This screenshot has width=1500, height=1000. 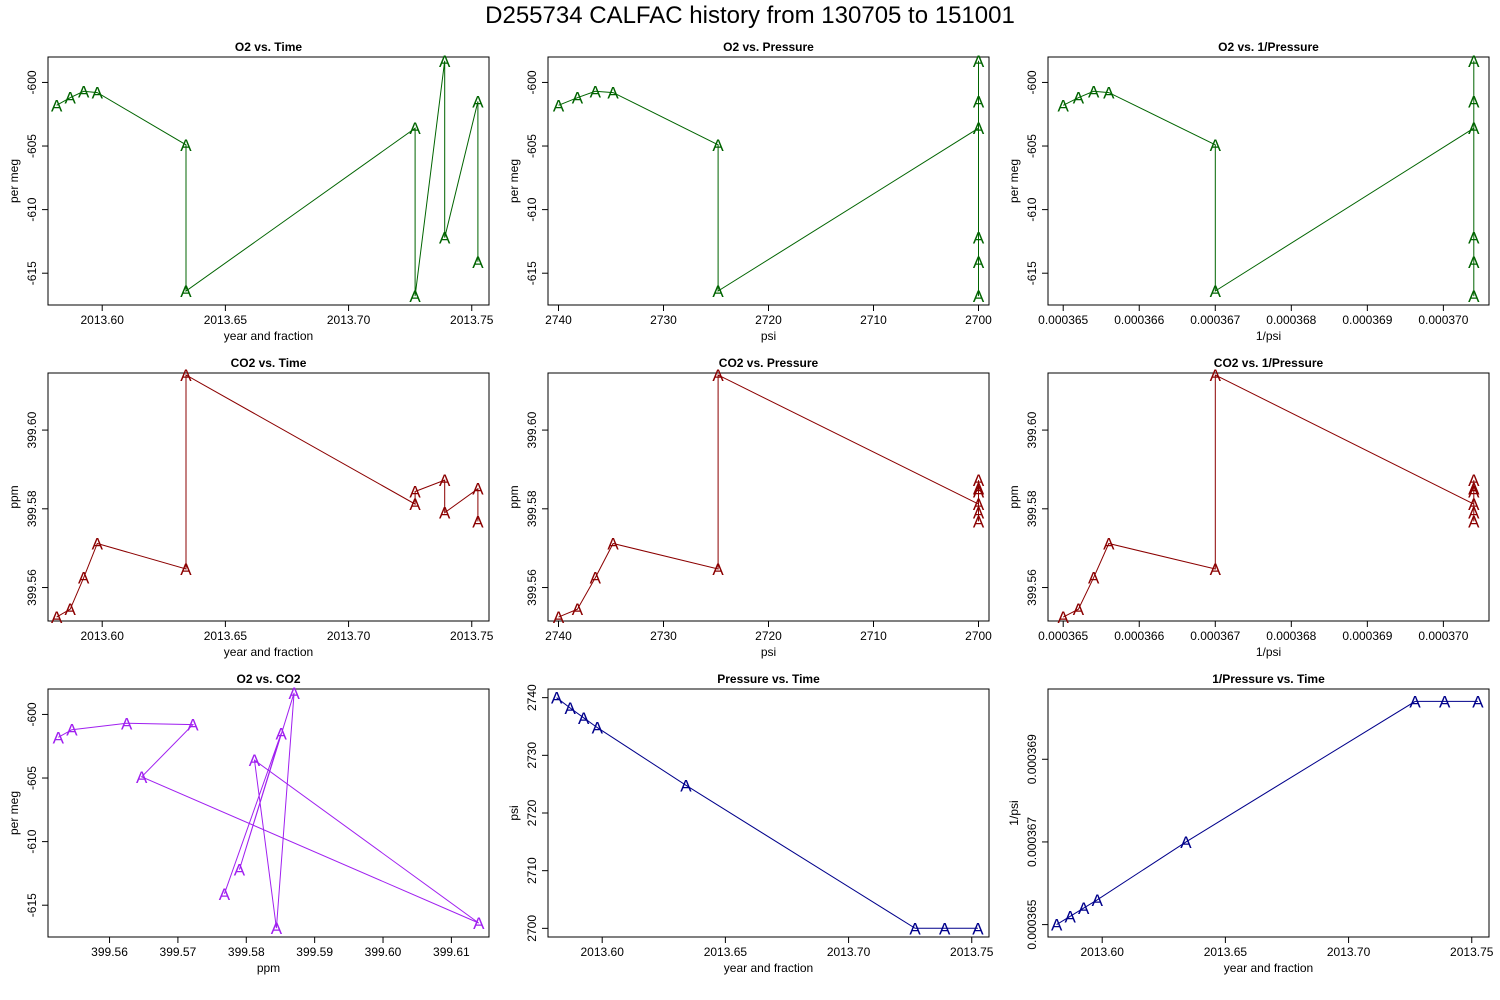 I want to click on y-tick-label: 2700, so click(x=532, y=928).